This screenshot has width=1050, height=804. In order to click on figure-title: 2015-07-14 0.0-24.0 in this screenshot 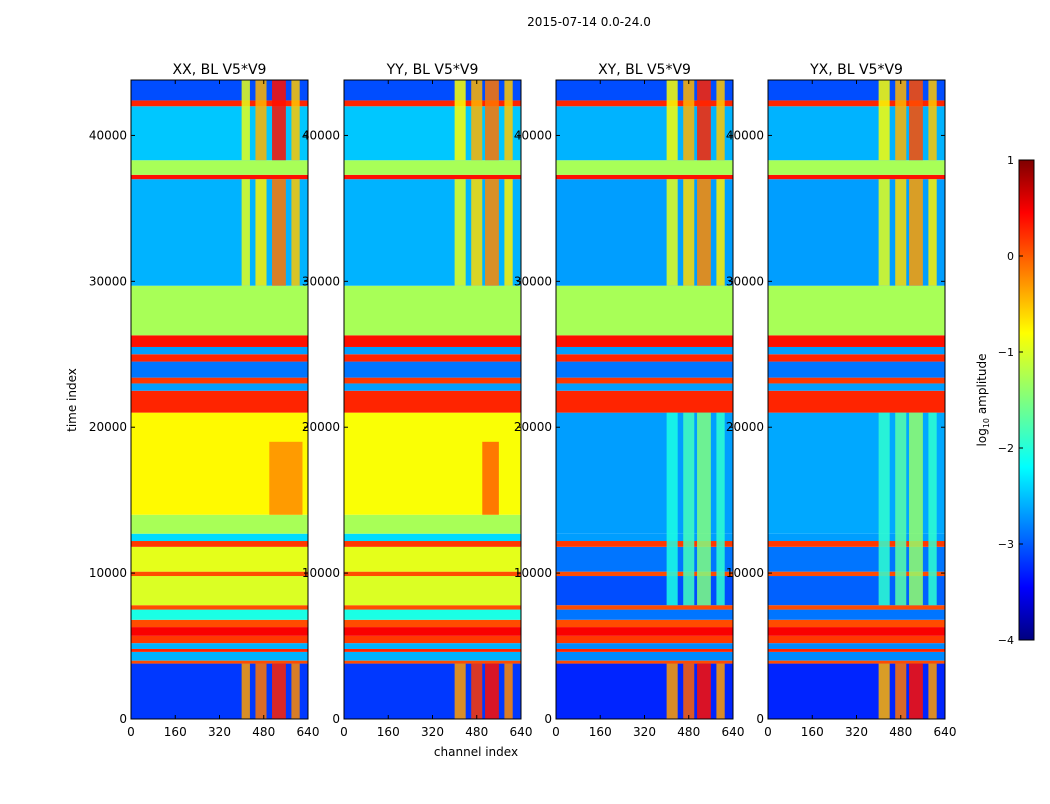, I will do `click(589, 22)`.